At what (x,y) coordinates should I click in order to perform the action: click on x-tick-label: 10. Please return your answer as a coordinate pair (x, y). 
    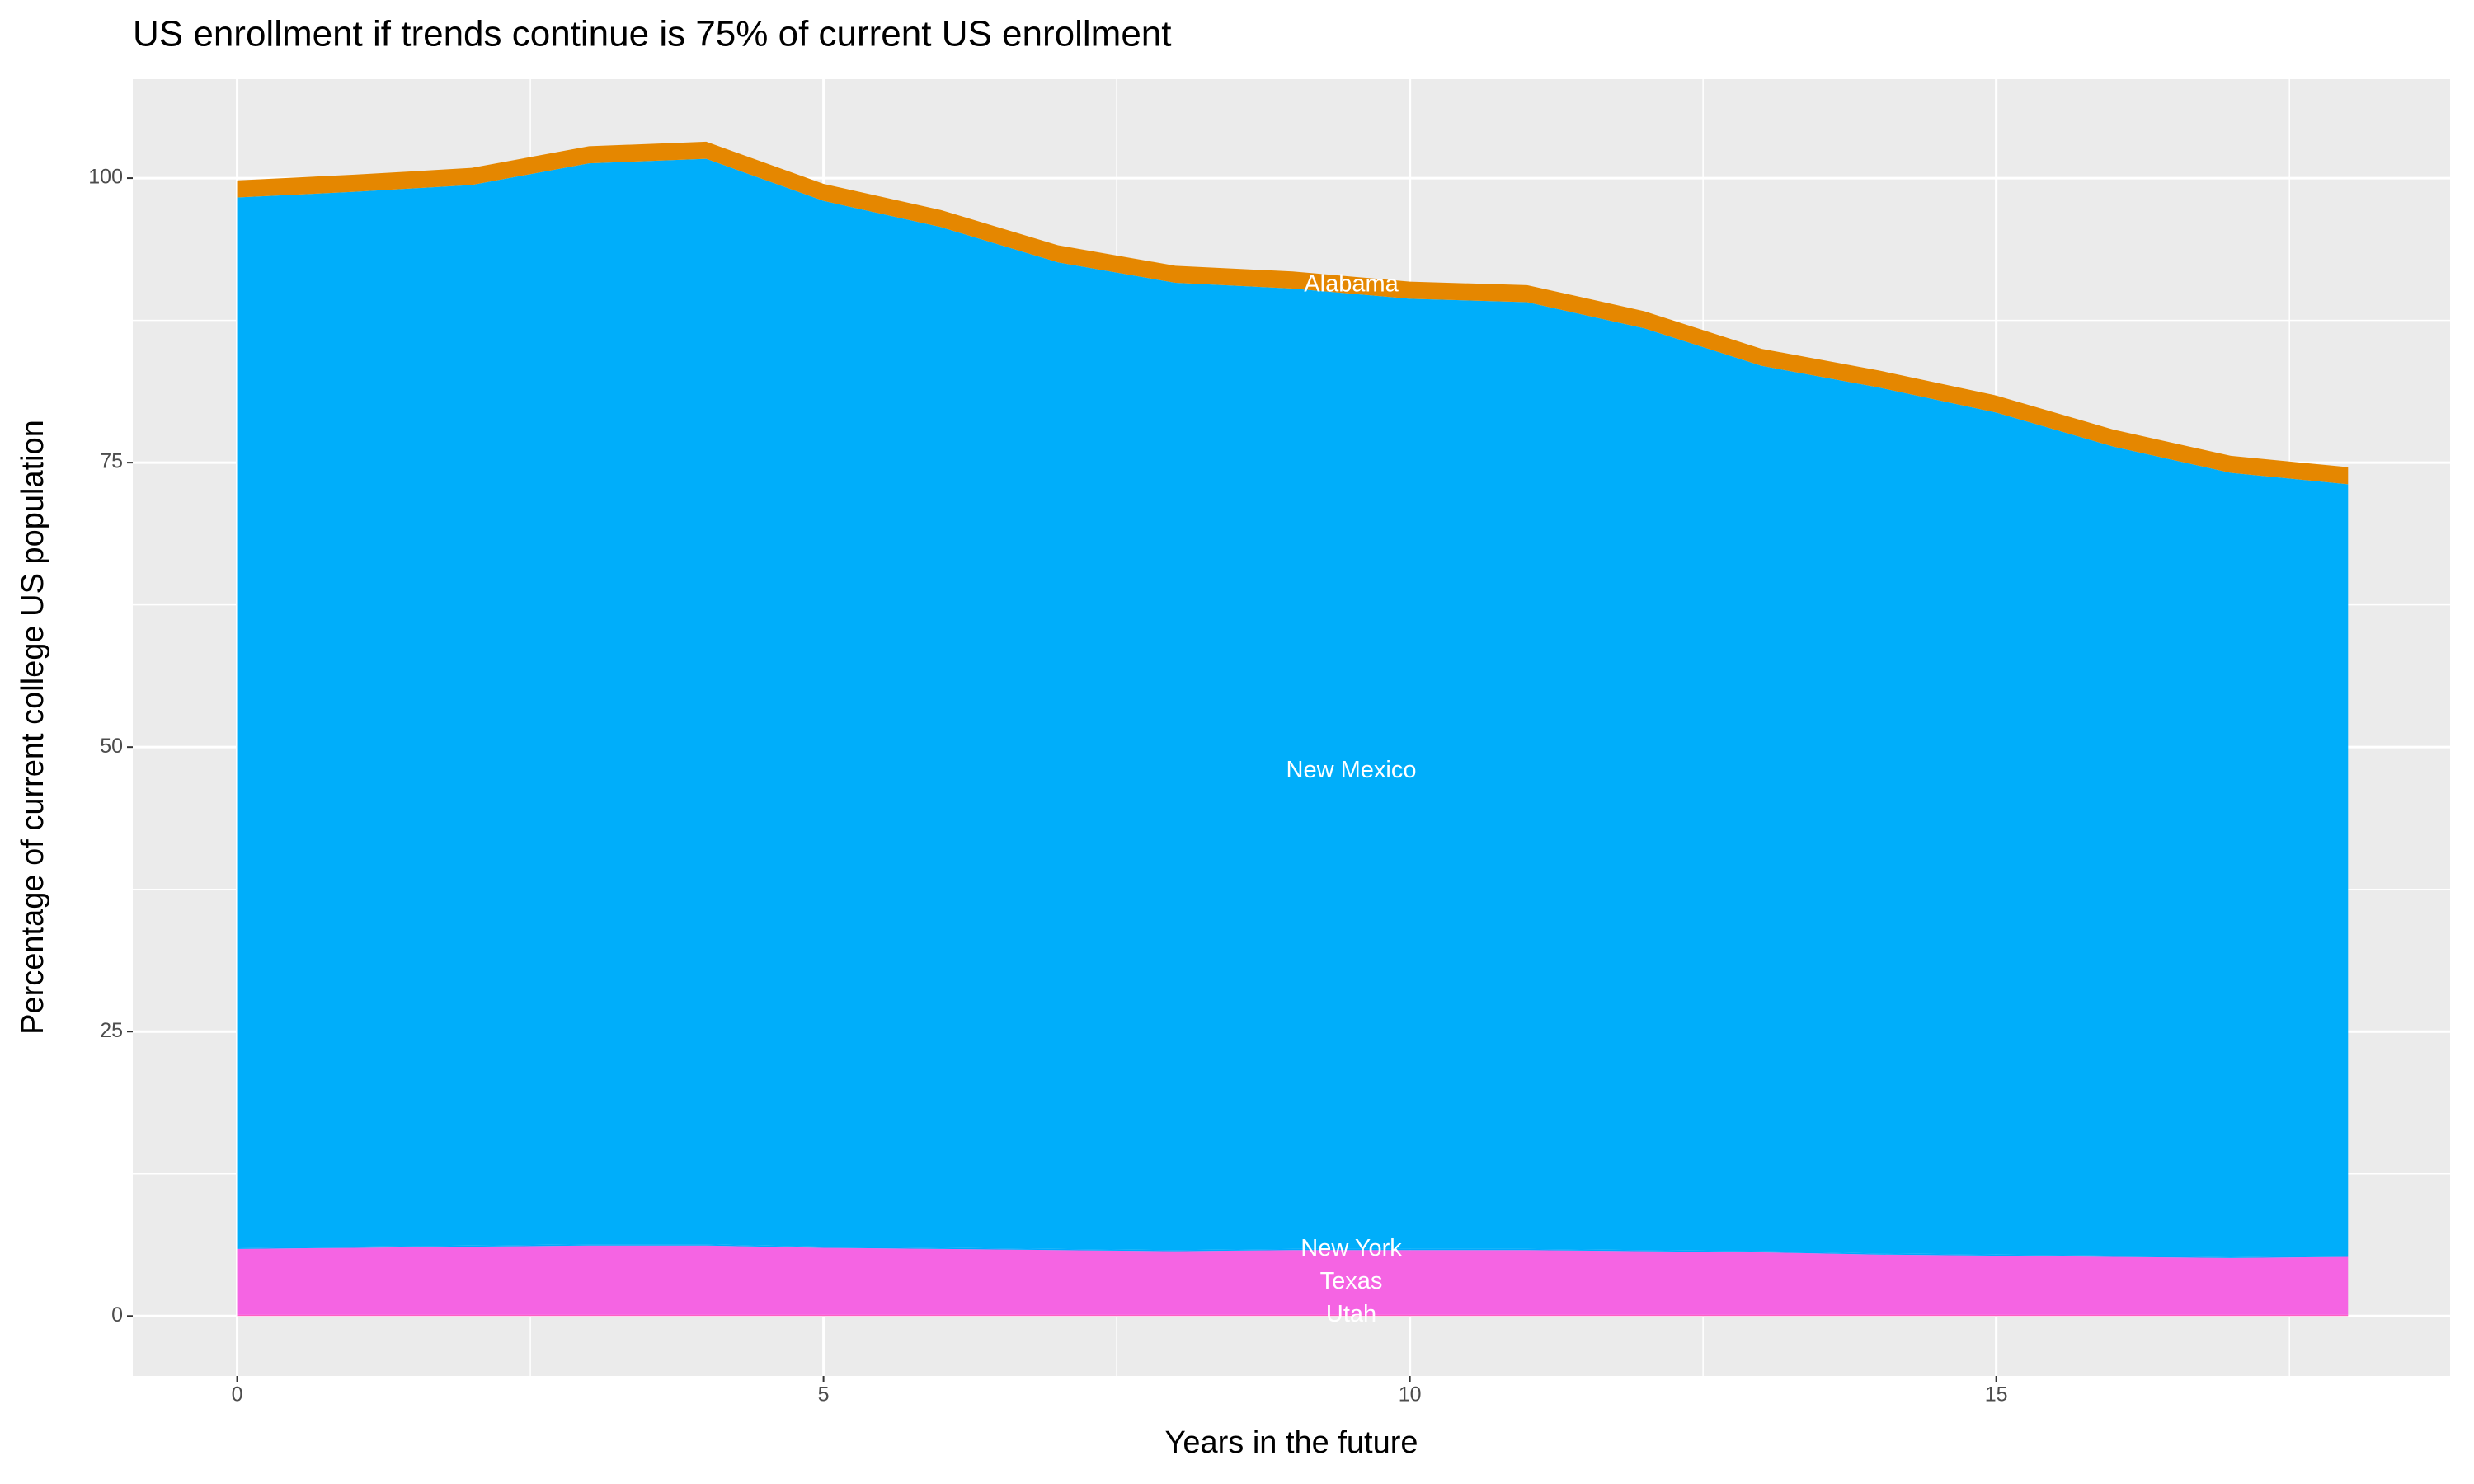
    Looking at the image, I should click on (1410, 1395).